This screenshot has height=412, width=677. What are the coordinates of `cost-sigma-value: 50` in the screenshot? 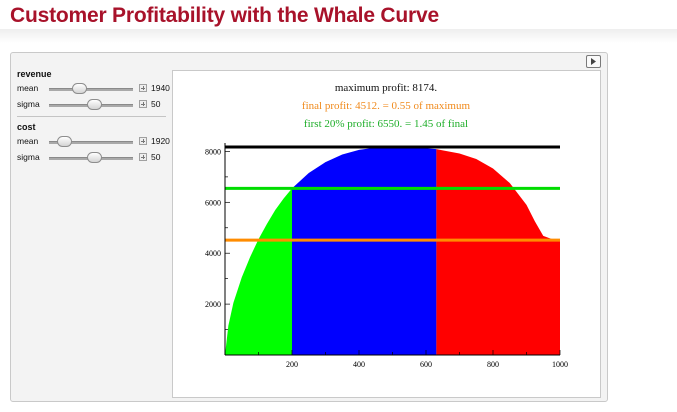 It's located at (156, 157).